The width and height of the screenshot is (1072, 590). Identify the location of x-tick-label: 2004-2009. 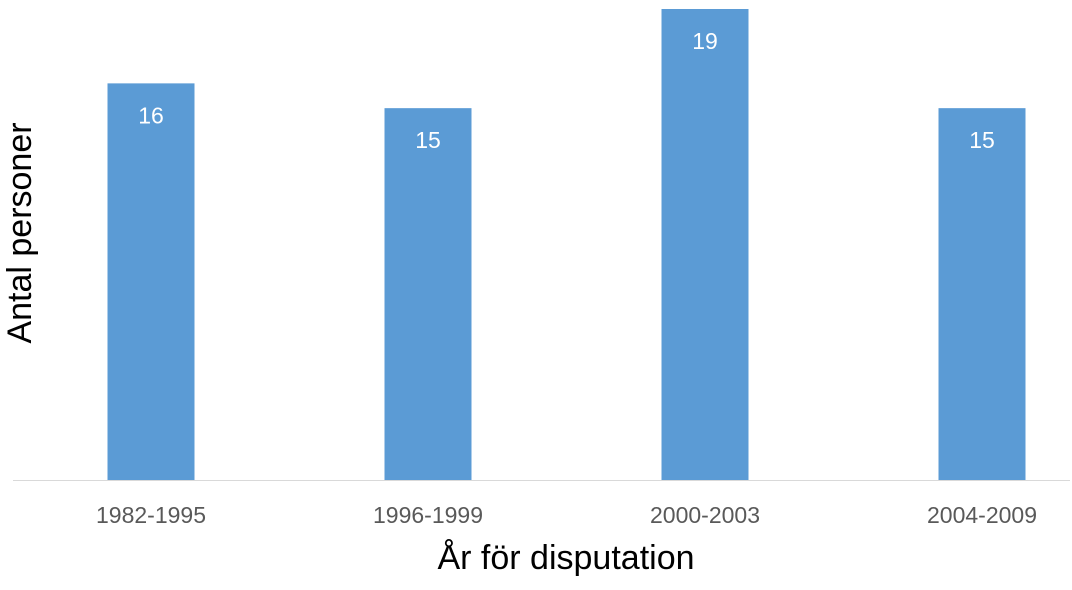
(982, 515).